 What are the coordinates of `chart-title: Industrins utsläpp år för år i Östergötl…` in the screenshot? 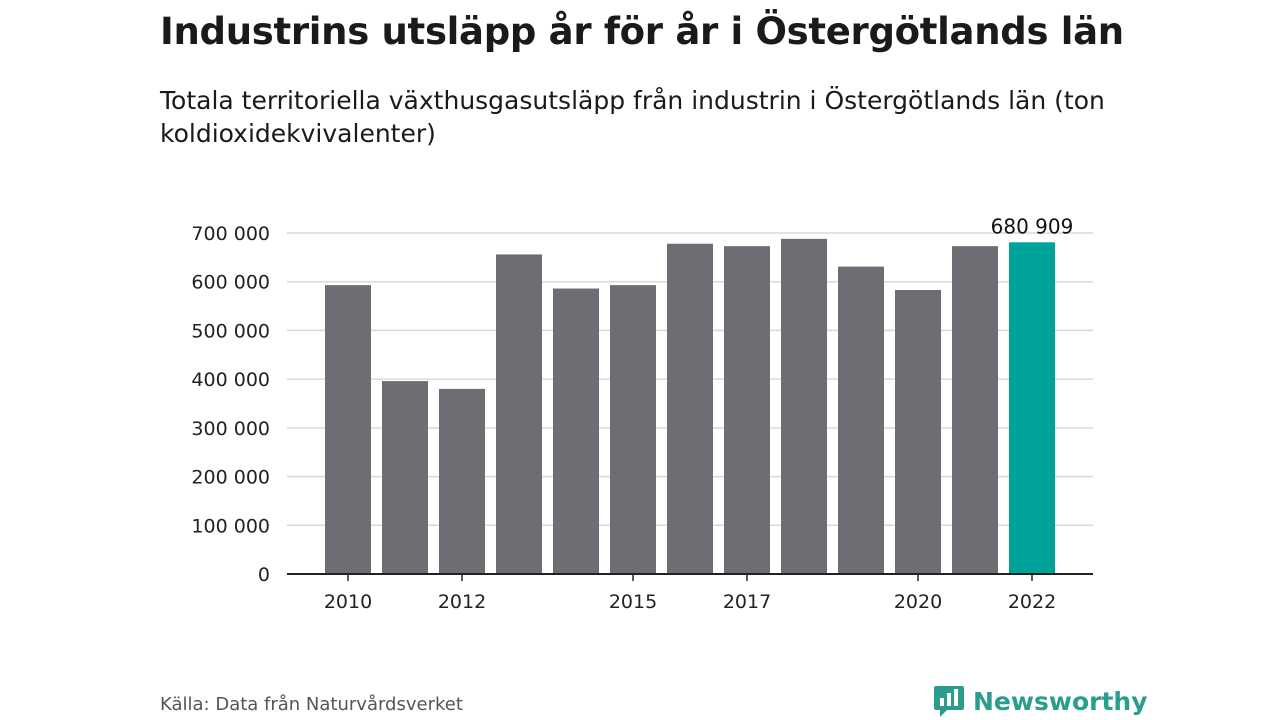 It's located at (642, 31).